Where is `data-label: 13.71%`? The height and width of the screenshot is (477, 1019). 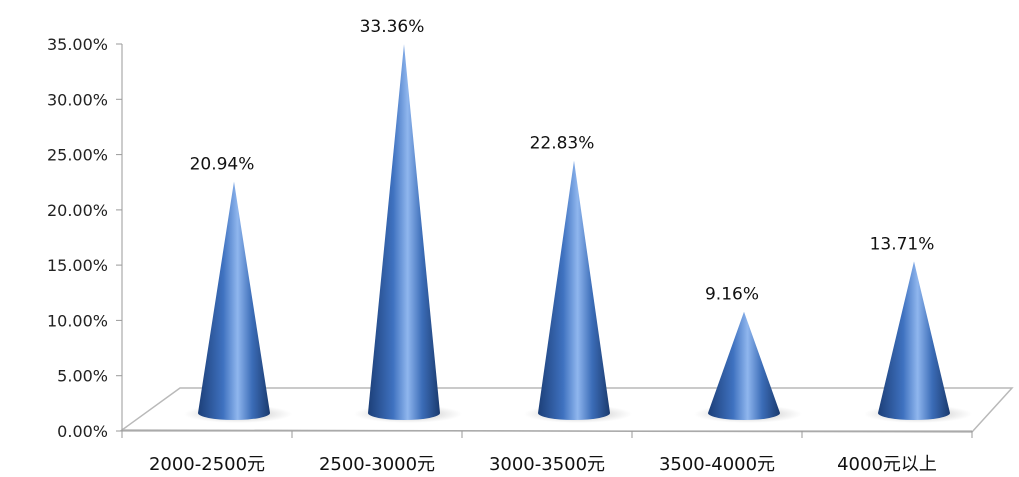 data-label: 13.71% is located at coordinates (902, 244).